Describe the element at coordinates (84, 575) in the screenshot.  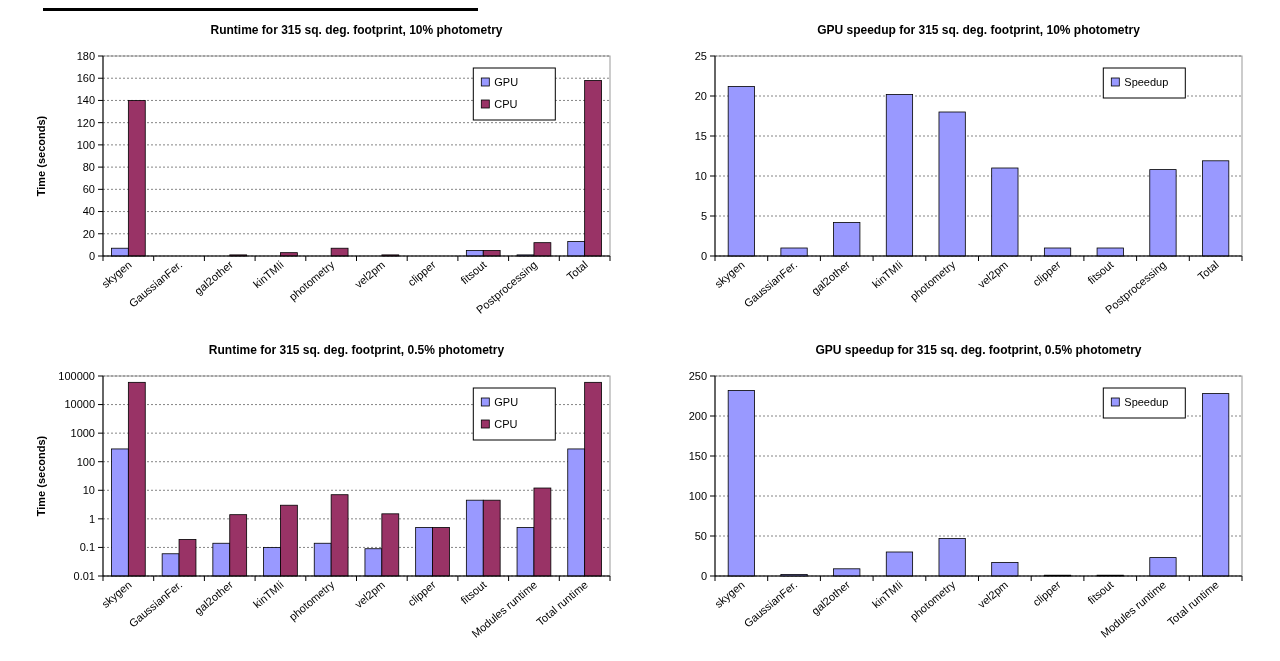
I see `y-tick-label: 0.01` at that location.